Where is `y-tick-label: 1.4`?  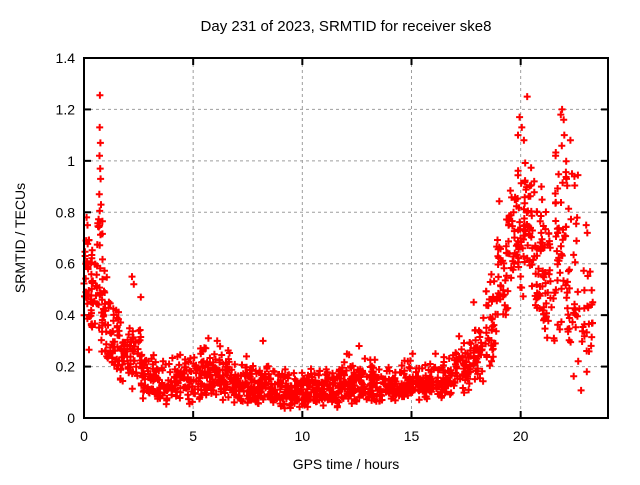
y-tick-label: 1.4 is located at coordinates (66, 58).